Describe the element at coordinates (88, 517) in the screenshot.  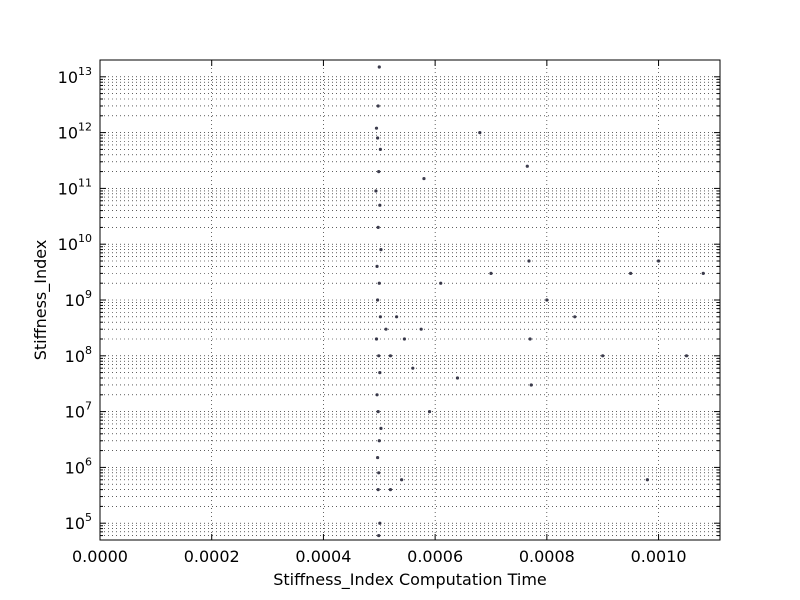
I see `y-tick-exponent: 5` at that location.